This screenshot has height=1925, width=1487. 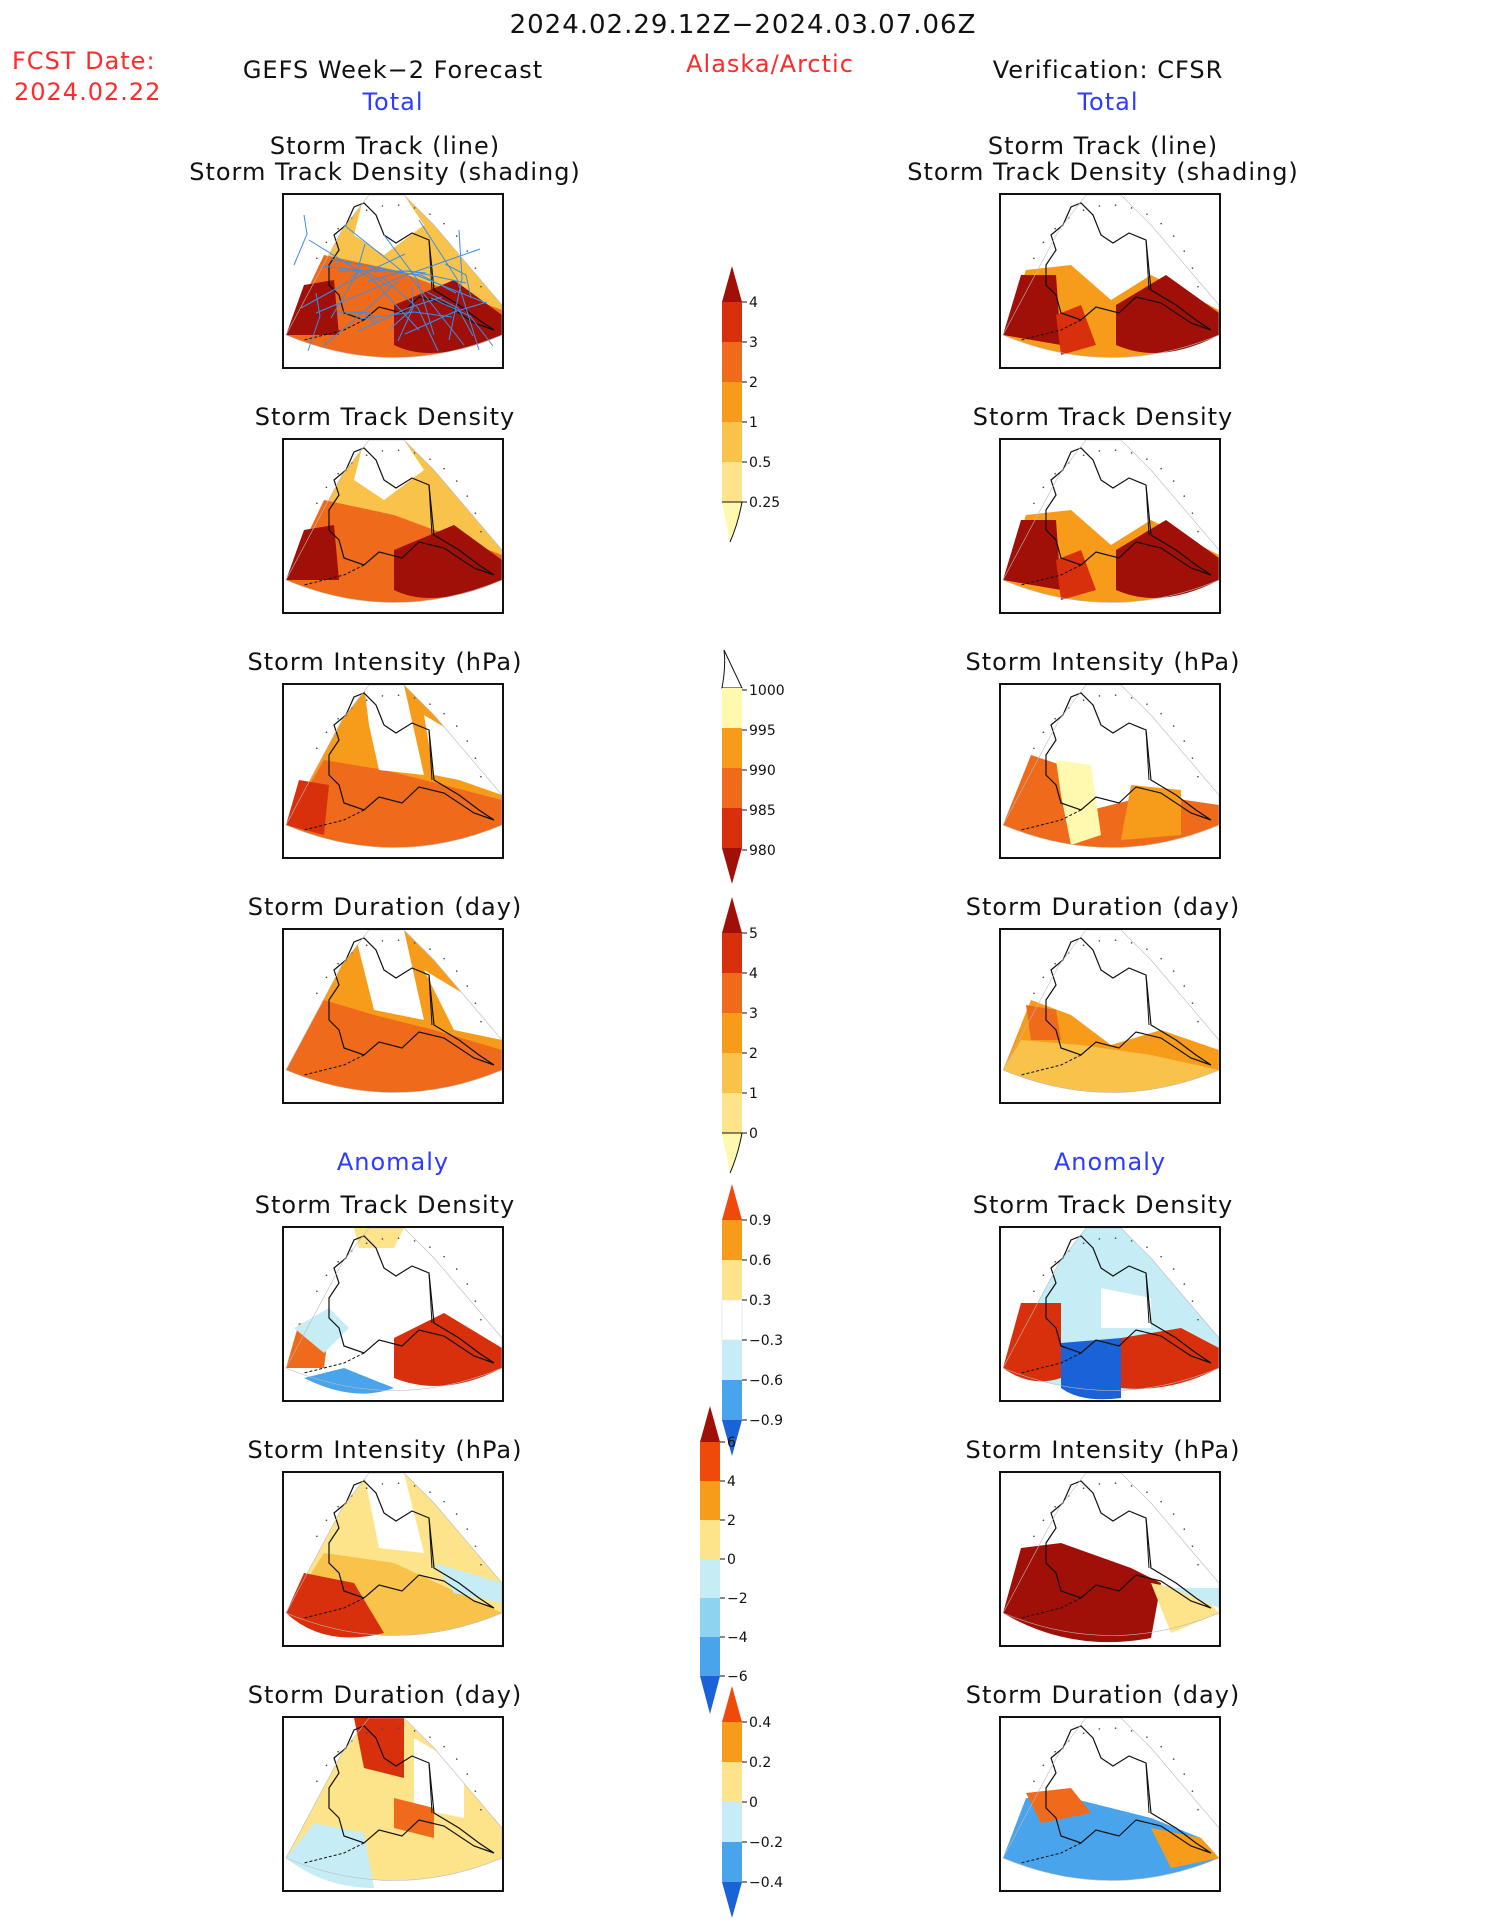 What do you see at coordinates (393, 1804) in the screenshot?
I see `map-left-anom-duration` at bounding box center [393, 1804].